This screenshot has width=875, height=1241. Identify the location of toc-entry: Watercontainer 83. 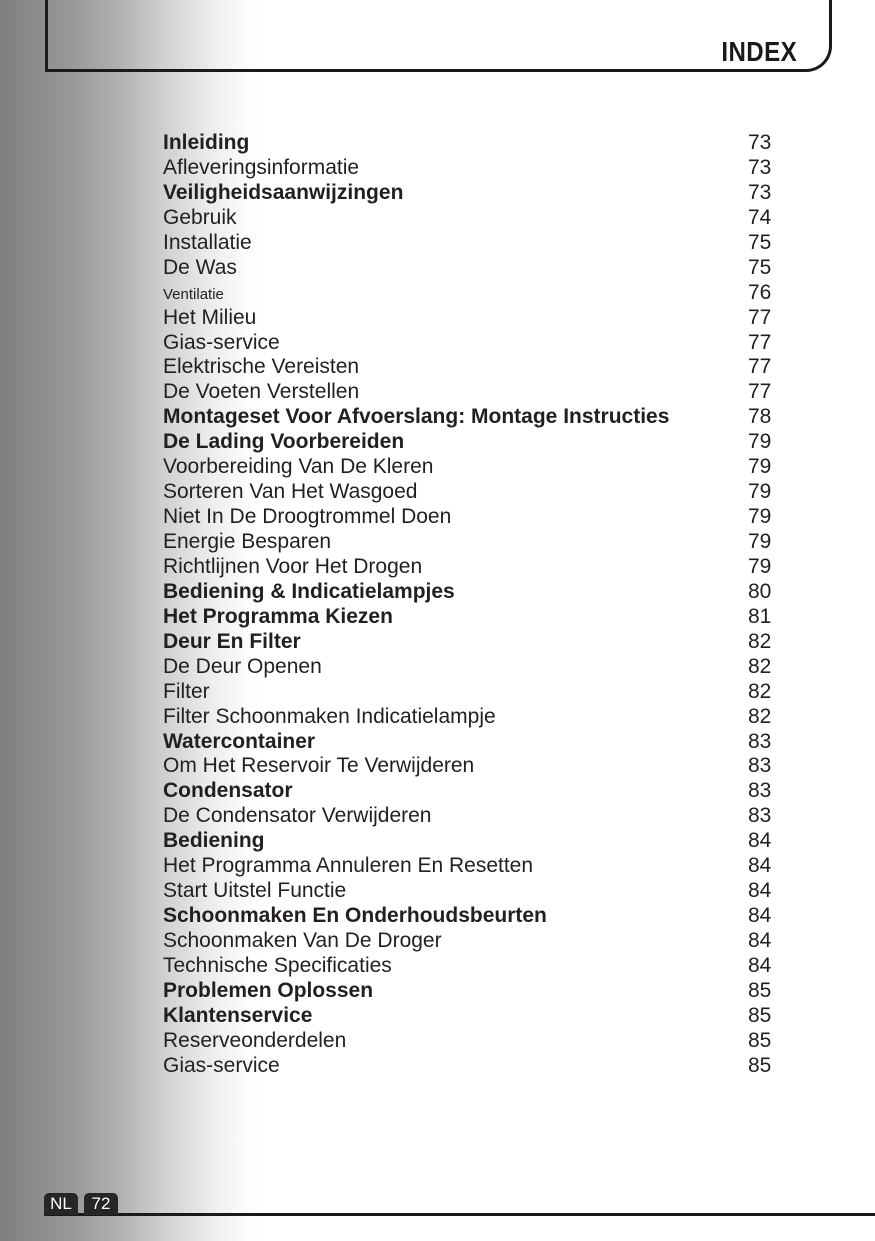
(483, 742).